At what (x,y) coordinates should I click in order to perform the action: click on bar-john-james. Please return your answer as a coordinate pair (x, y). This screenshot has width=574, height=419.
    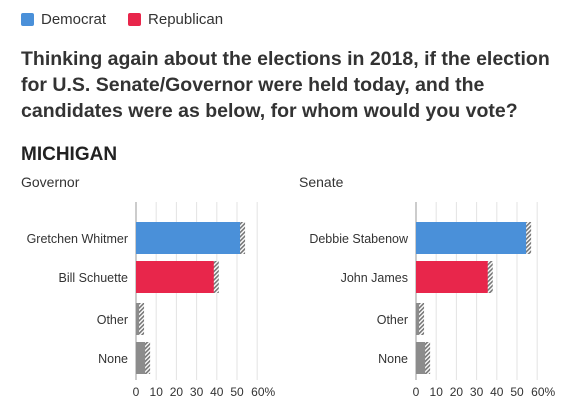
    Looking at the image, I should click on (453, 277).